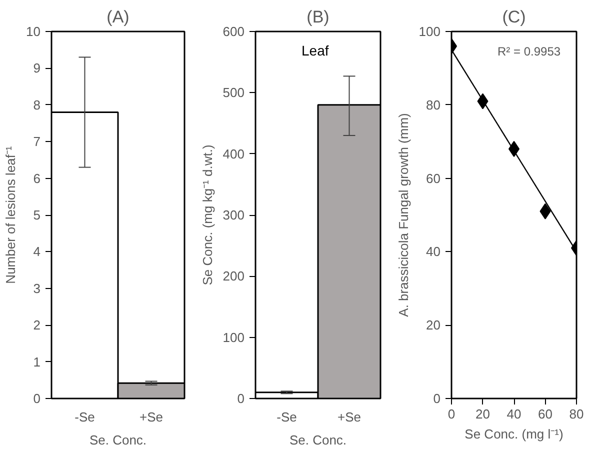 The width and height of the screenshot is (589, 457). Describe the element at coordinates (33, 31) in the screenshot. I see `y-tick-label: 10` at that location.